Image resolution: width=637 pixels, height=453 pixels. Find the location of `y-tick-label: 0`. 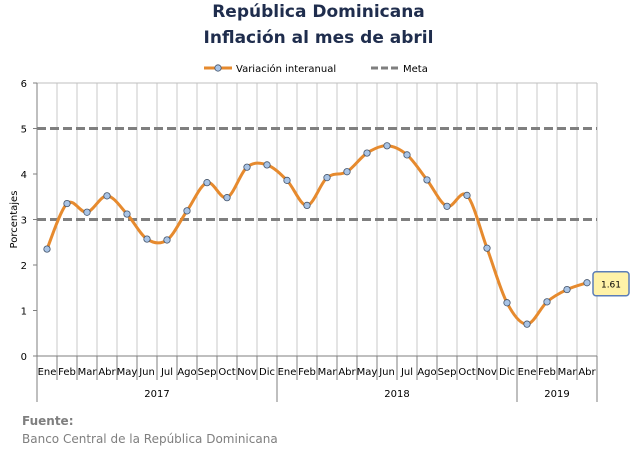

y-tick-label: 0 is located at coordinates (24, 357).